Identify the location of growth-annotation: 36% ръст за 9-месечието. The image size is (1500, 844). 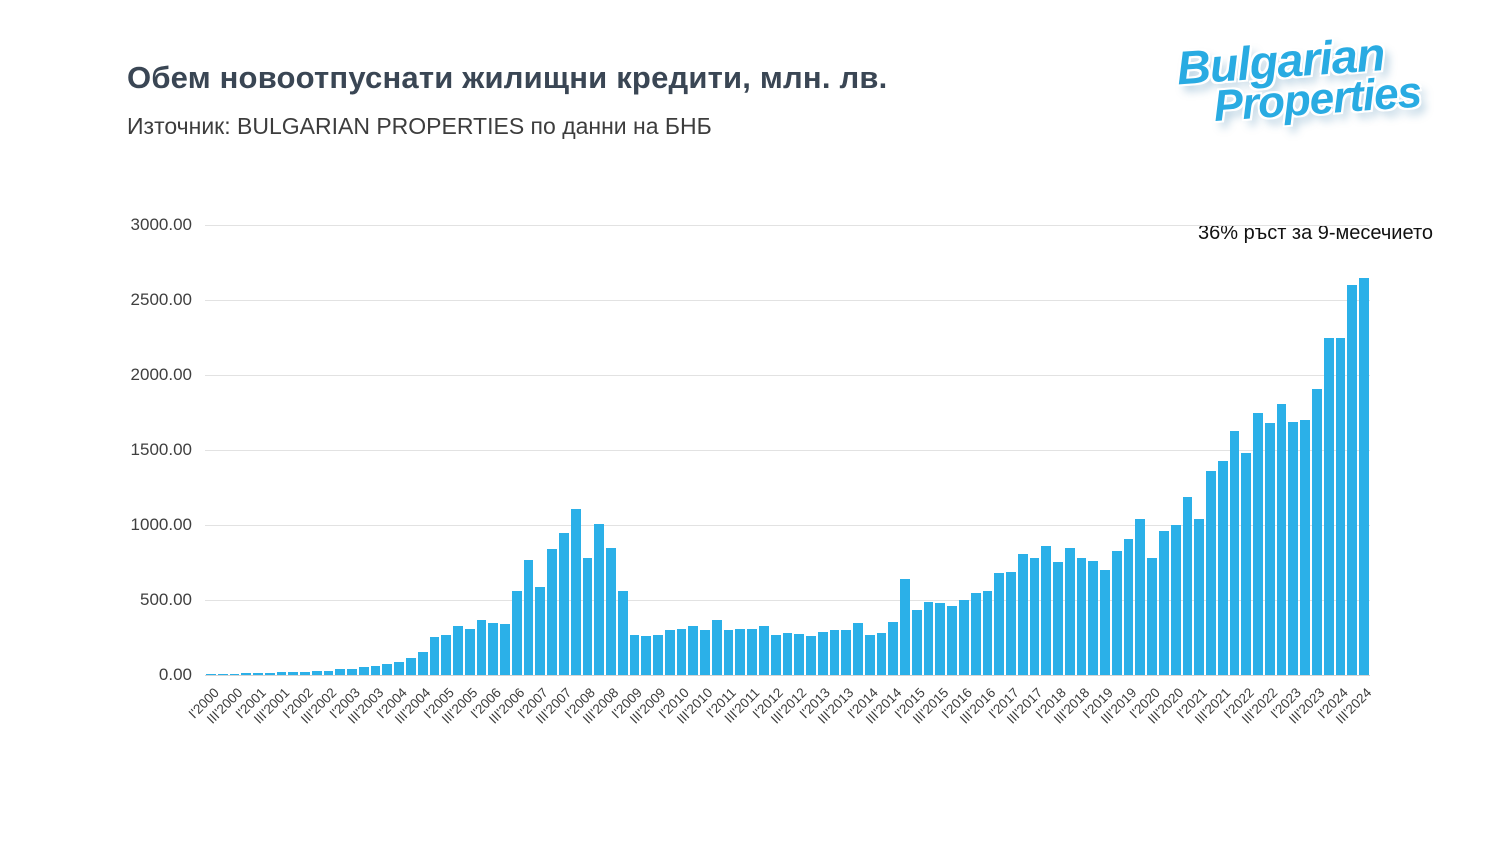
(1315, 233).